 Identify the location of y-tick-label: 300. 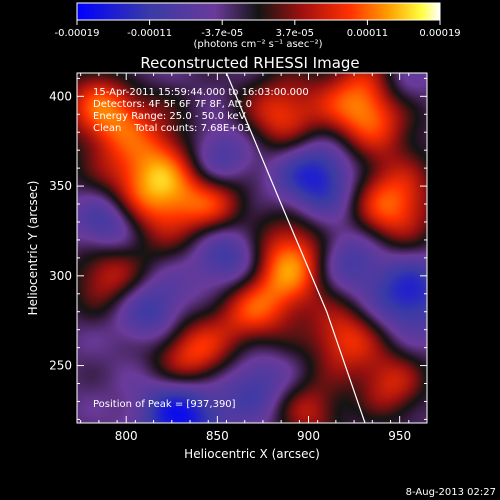
(60, 276).